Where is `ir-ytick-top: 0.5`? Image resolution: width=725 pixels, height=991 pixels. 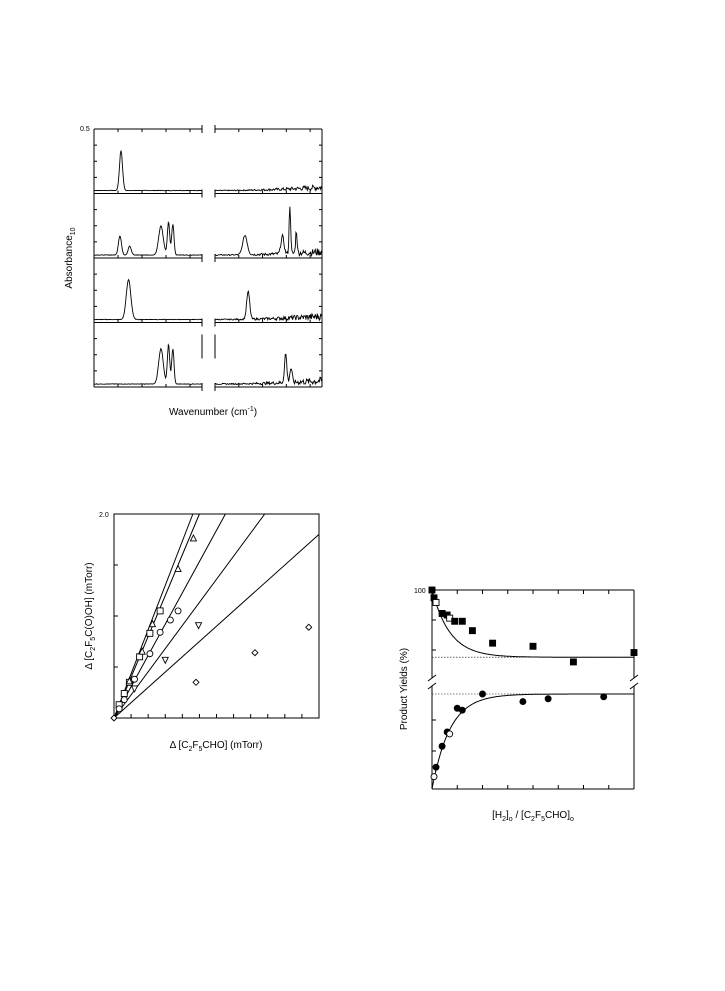 ir-ytick-top: 0.5 is located at coordinates (85, 129).